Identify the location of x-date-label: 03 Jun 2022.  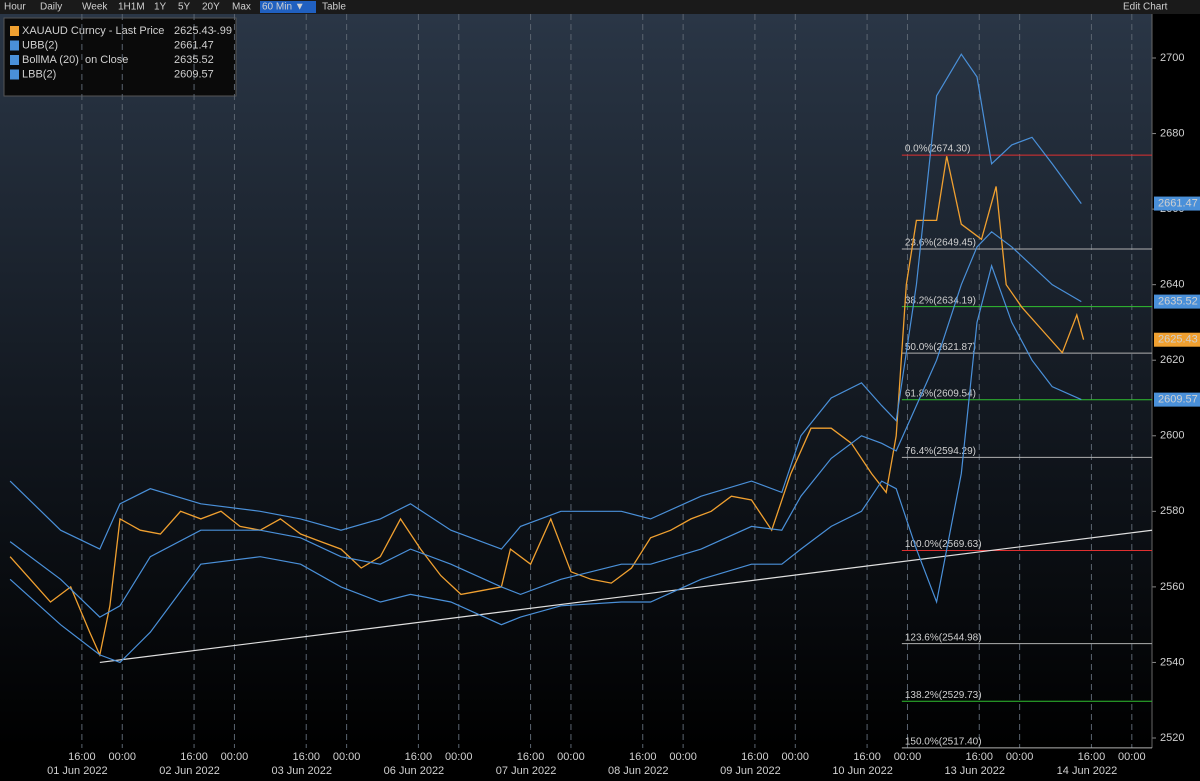
(301, 771).